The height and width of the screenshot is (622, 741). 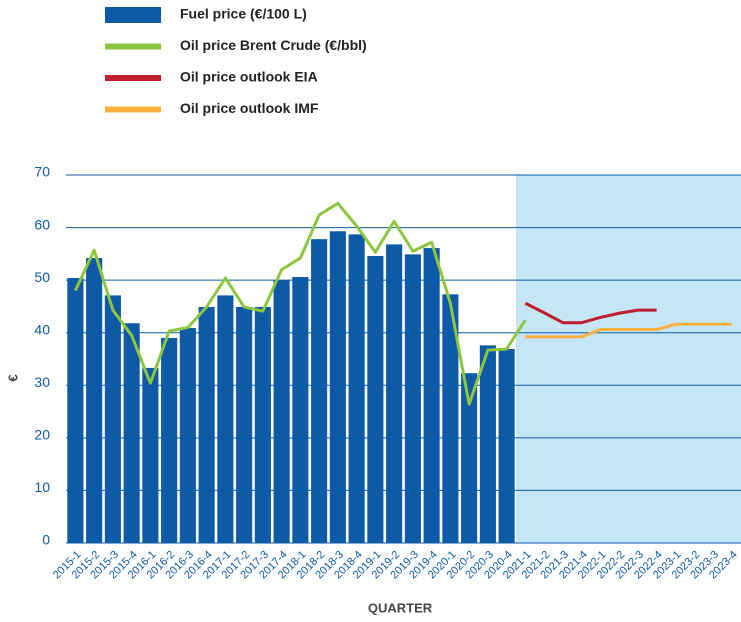 I want to click on y-tick-label: 50, so click(x=42, y=277).